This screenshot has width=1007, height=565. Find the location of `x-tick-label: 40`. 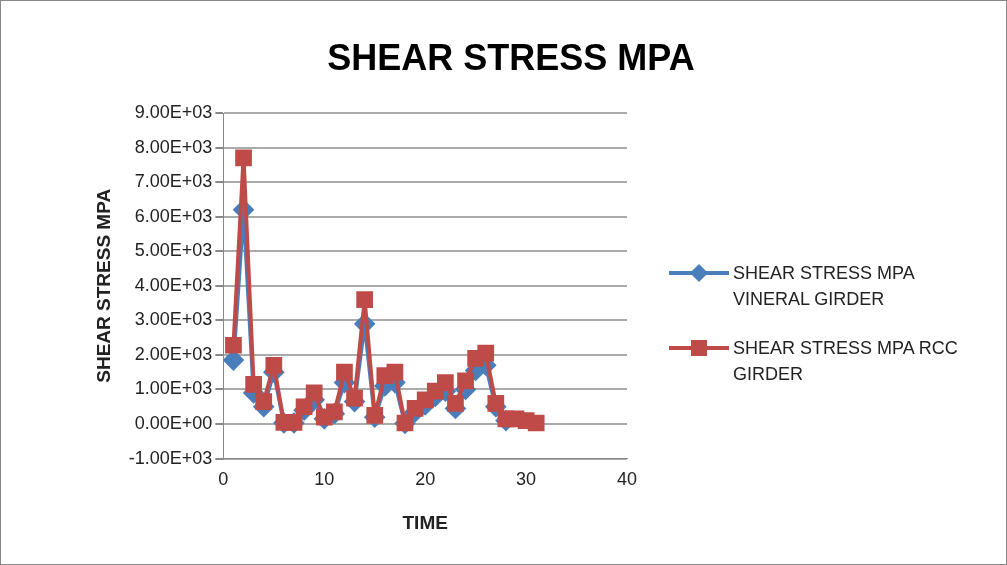

x-tick-label: 40 is located at coordinates (627, 479).